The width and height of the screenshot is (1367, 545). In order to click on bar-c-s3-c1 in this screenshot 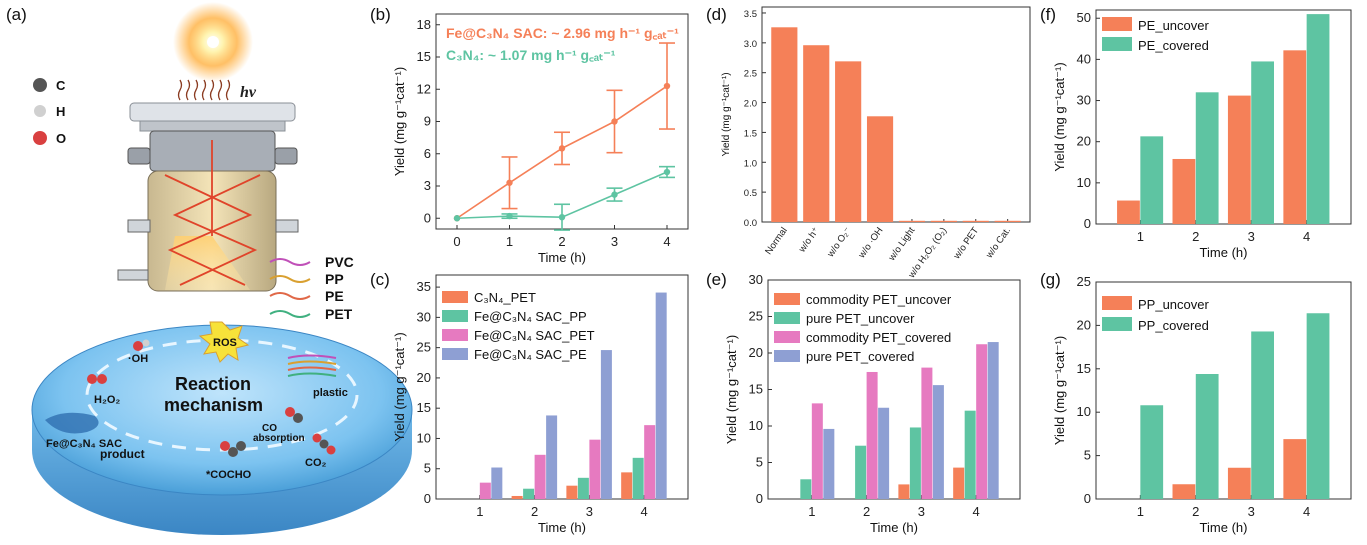, I will do `click(552, 457)`.